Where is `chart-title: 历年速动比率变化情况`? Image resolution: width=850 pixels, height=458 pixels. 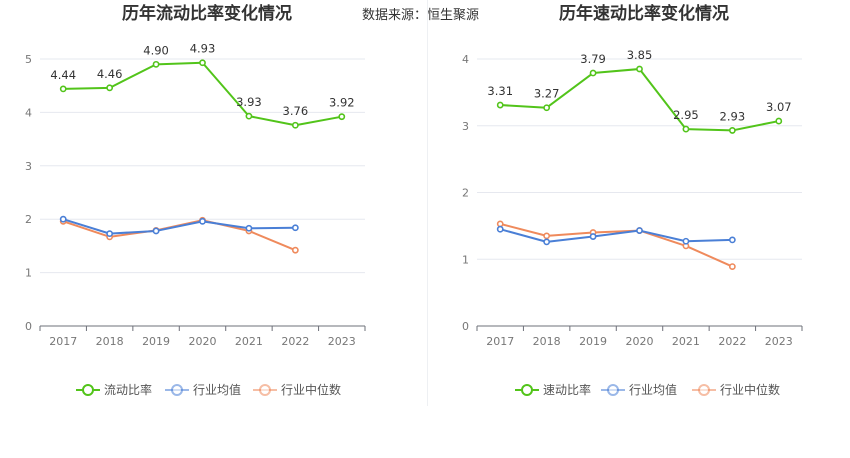 chart-title: 历年速动比率变化情况 is located at coordinates (644, 13).